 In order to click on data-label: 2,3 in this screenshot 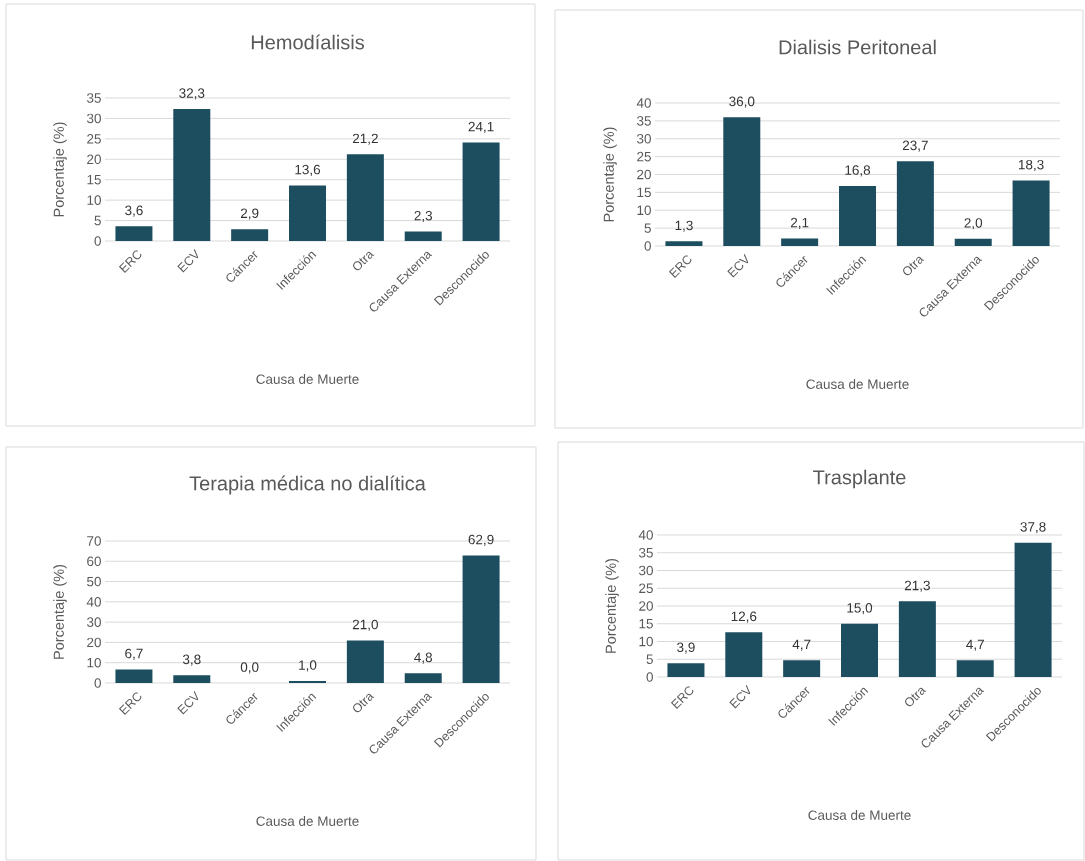, I will do `click(423, 216)`.